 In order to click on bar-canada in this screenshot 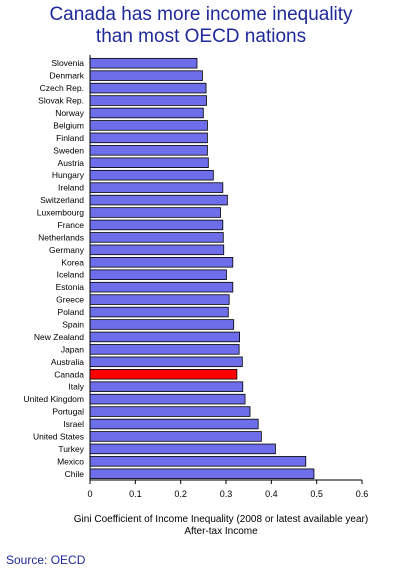, I will do `click(163, 374)`.